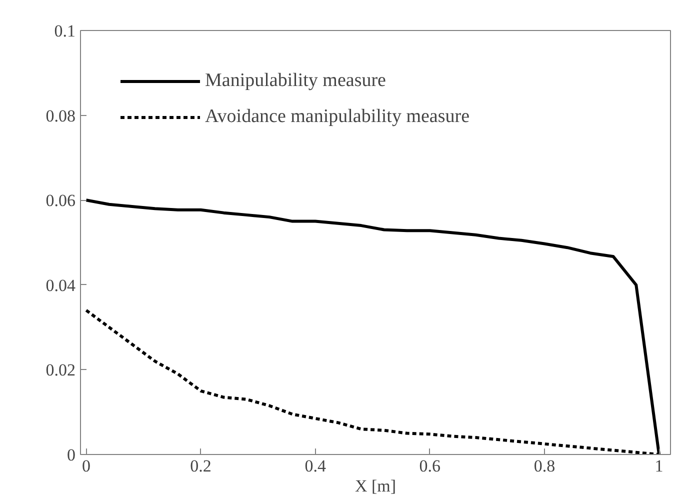 The image size is (692, 500). Describe the element at coordinates (61, 116) in the screenshot. I see `y-tick-label: 0.08` at that location.